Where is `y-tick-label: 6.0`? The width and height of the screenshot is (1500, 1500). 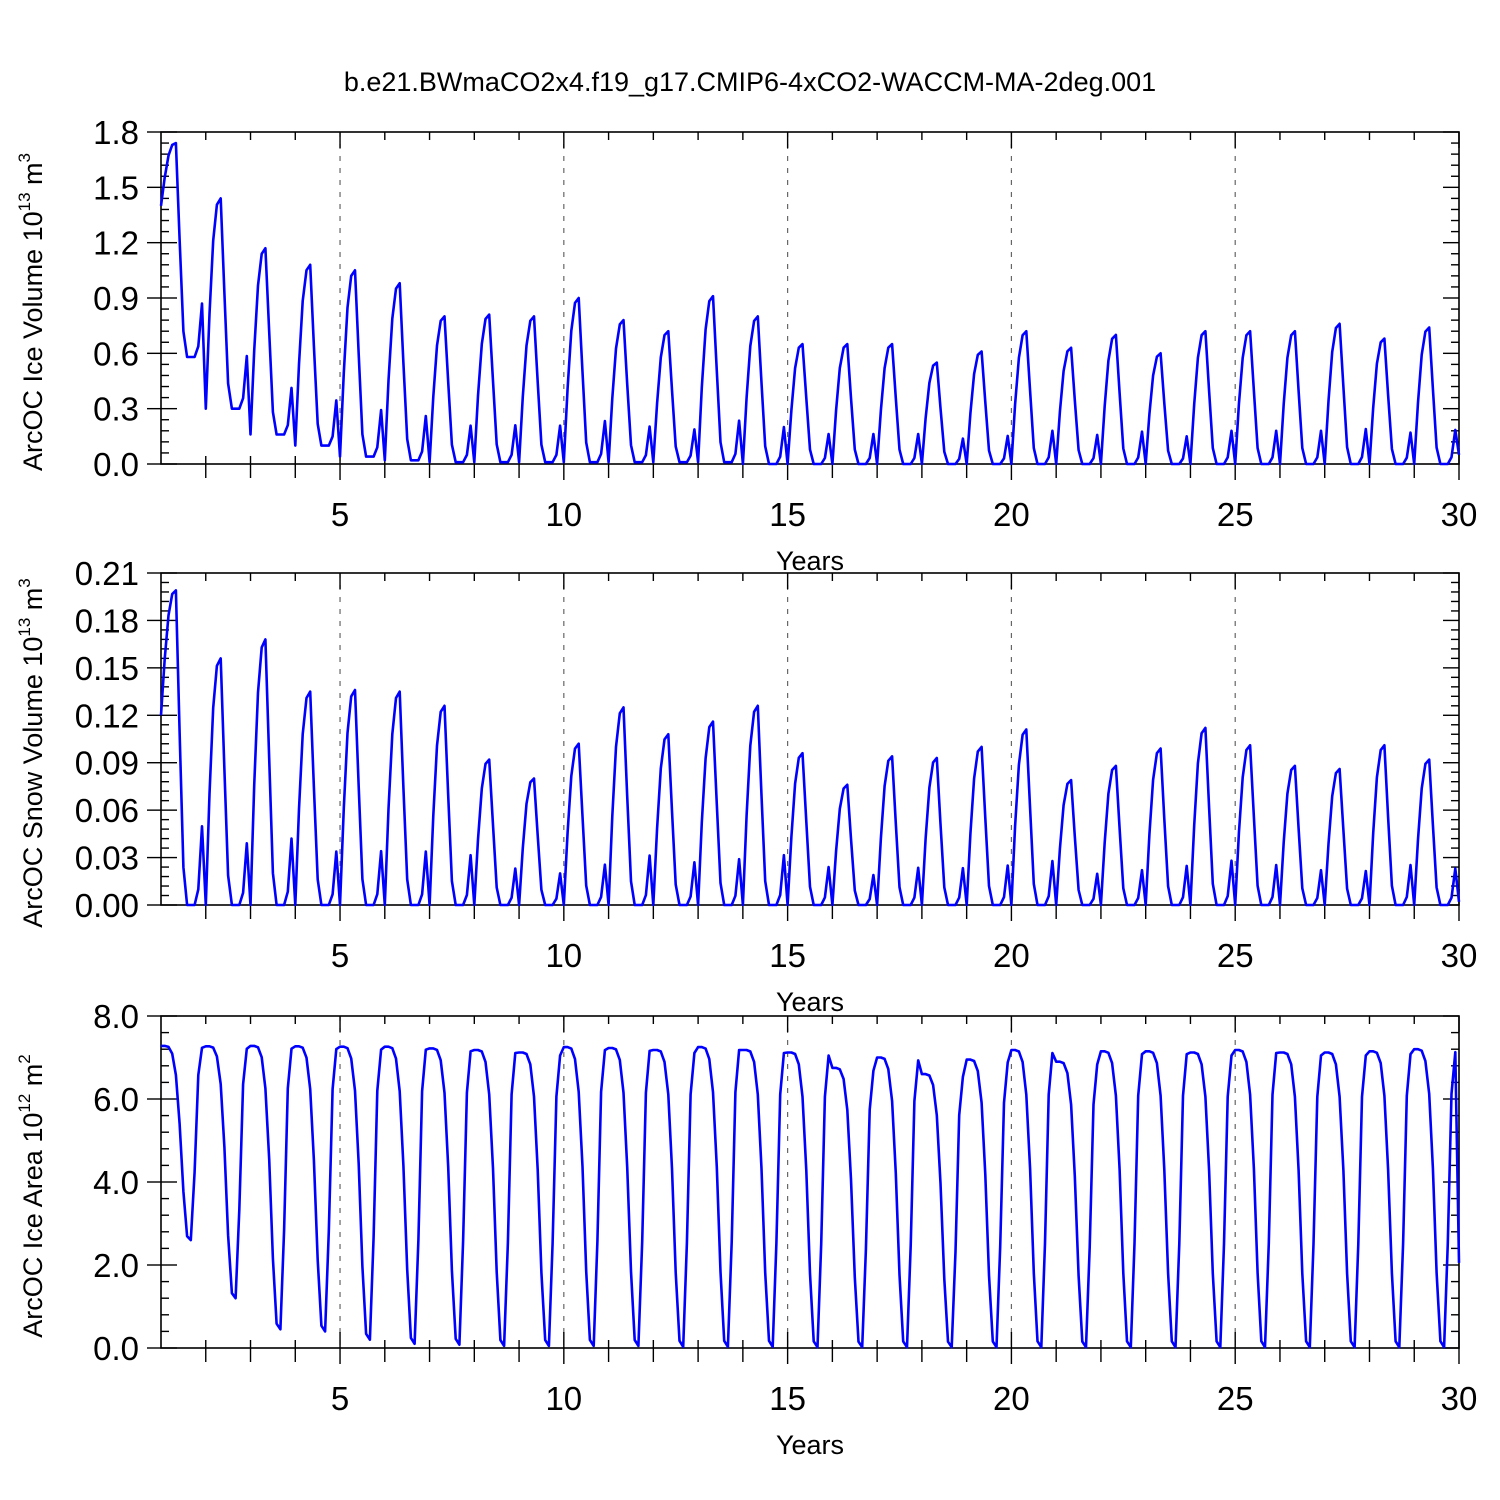 y-tick-label: 6.0 is located at coordinates (116, 1099).